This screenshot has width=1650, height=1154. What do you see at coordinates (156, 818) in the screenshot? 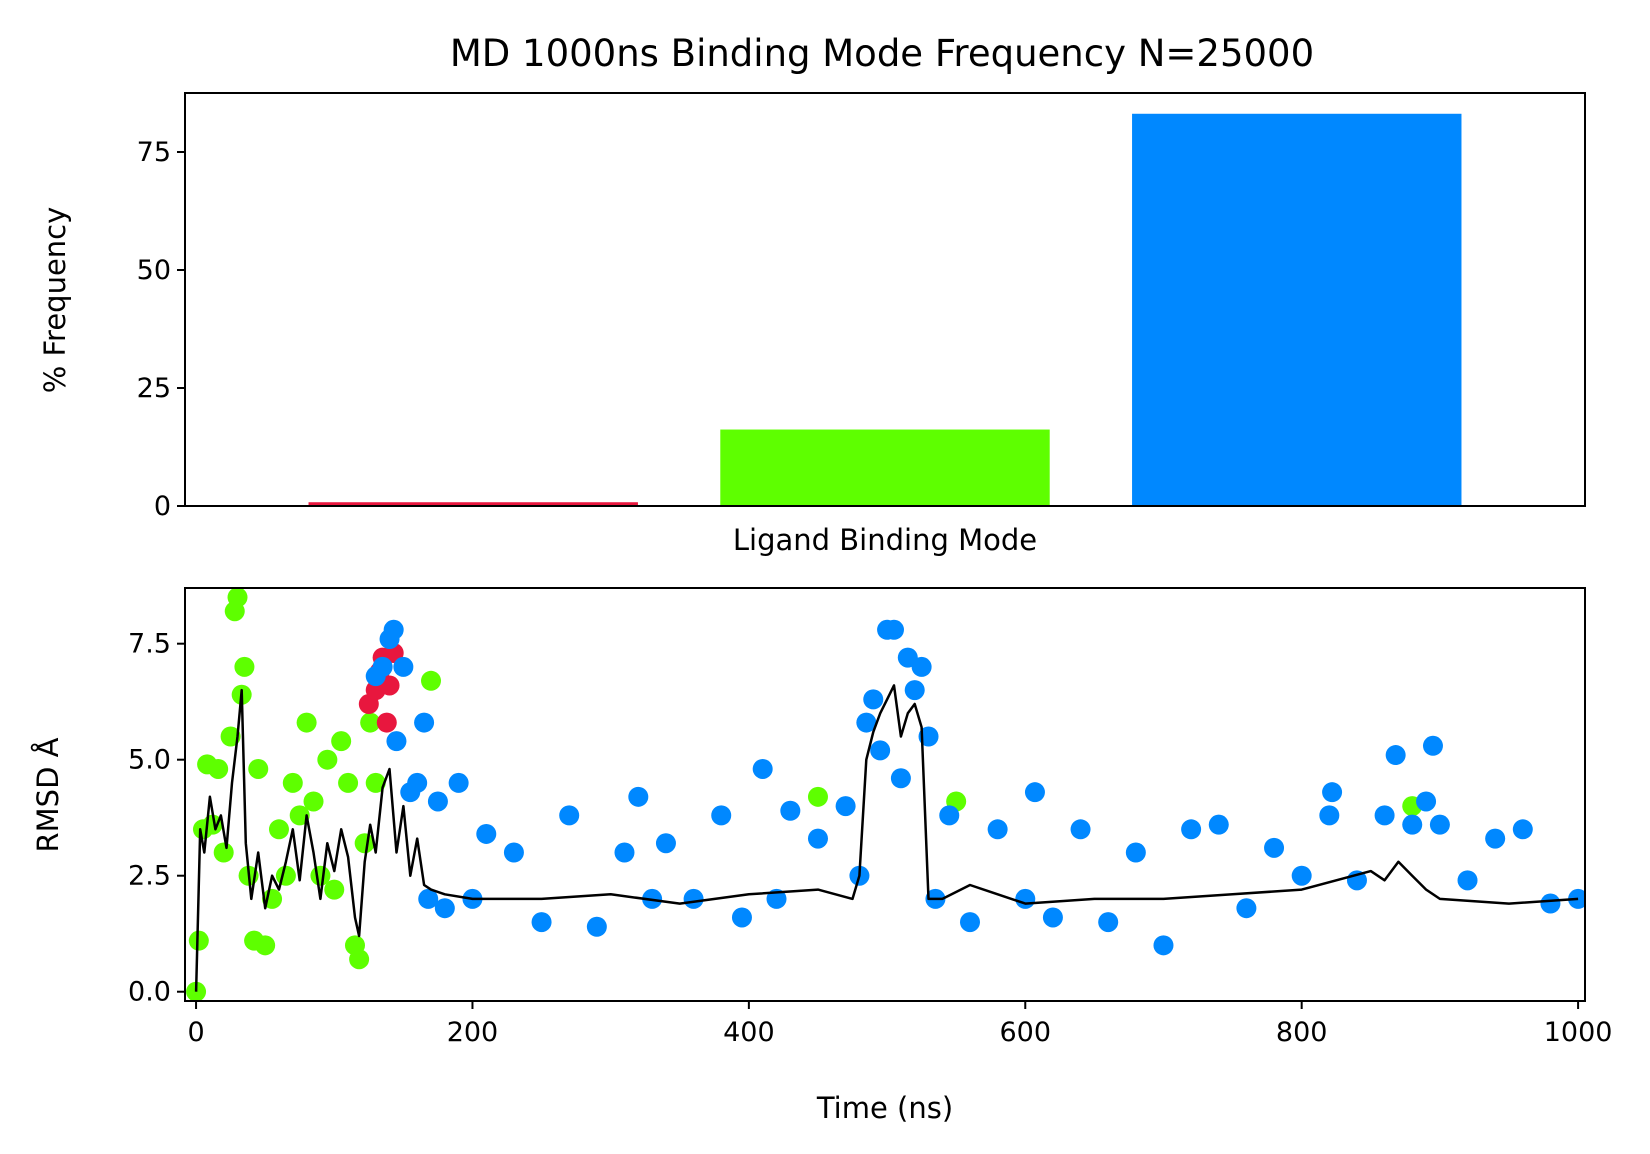
I see `rmsd-y-axis-ticks: 0.0 2.5 5.0 7.5` at bounding box center [156, 818].